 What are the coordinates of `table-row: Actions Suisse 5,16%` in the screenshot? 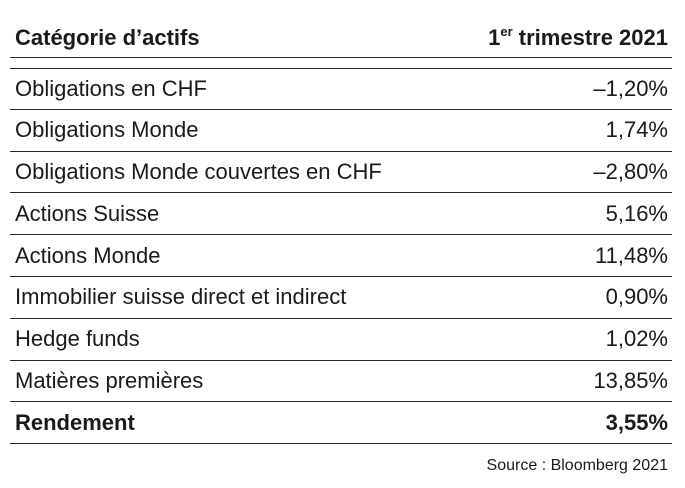 It's located at (341, 214).